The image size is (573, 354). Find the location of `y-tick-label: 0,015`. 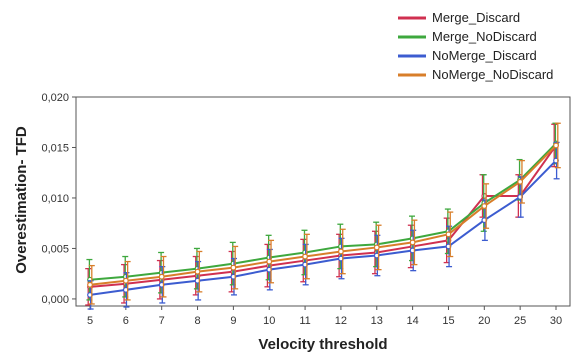

y-tick-label: 0,015 is located at coordinates (55, 148).